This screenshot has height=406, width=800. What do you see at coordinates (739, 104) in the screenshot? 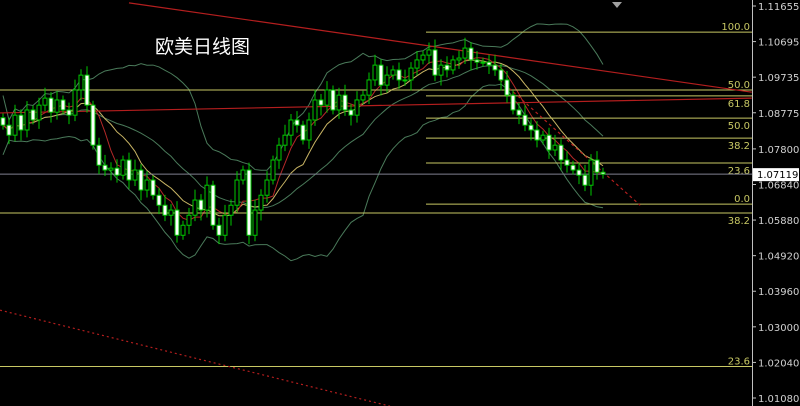
I see `fib-level-label: 61.8` at bounding box center [739, 104].